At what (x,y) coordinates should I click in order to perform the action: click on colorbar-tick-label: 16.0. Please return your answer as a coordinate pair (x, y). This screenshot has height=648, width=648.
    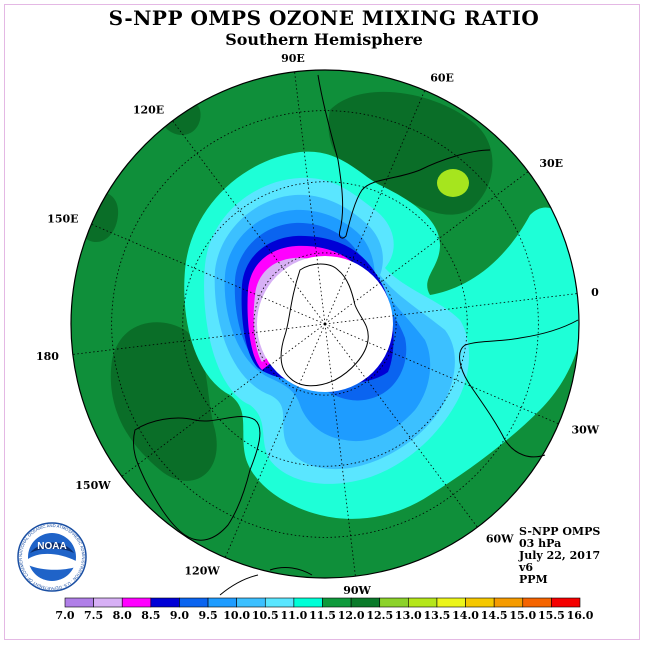
    Looking at the image, I should click on (580, 615).